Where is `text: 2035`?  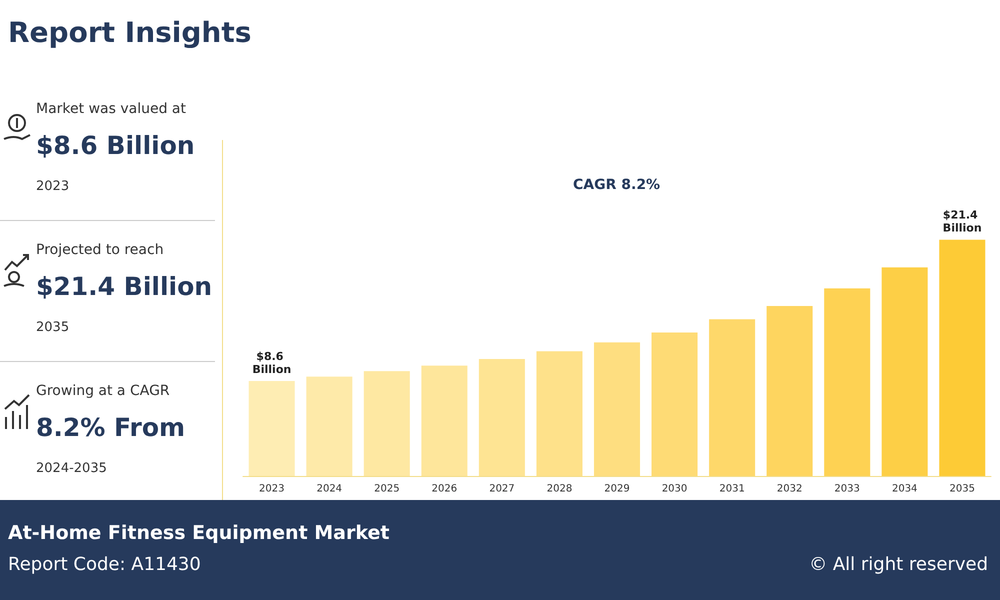 text: 2035 is located at coordinates (53, 327).